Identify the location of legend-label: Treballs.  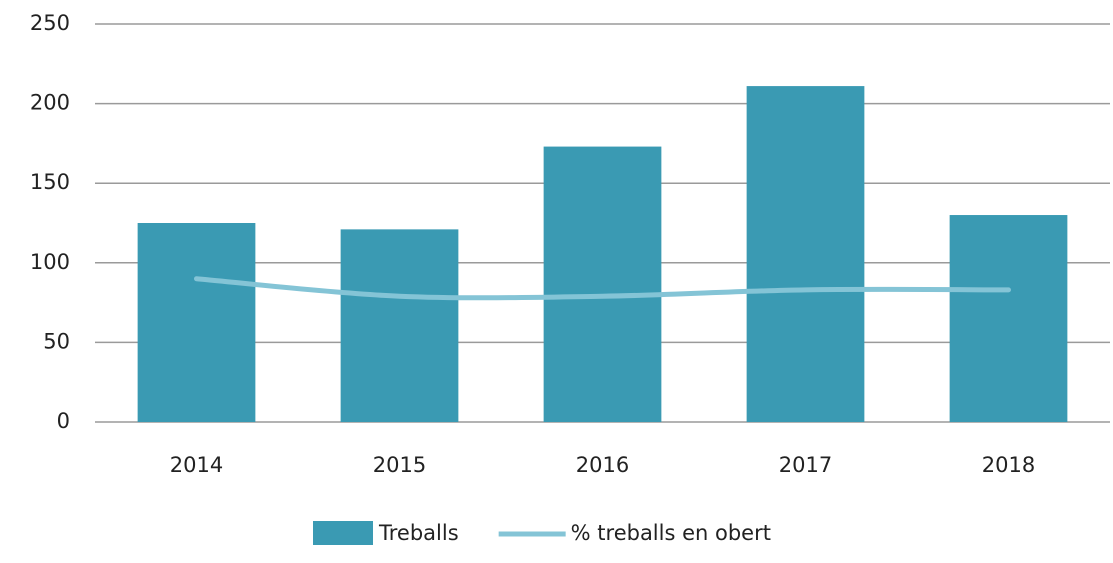
(418, 533).